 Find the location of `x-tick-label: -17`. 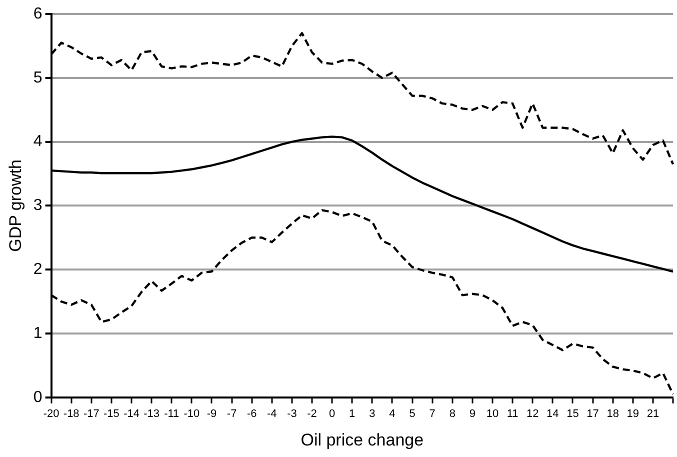

x-tick-label: -17 is located at coordinates (91, 414).